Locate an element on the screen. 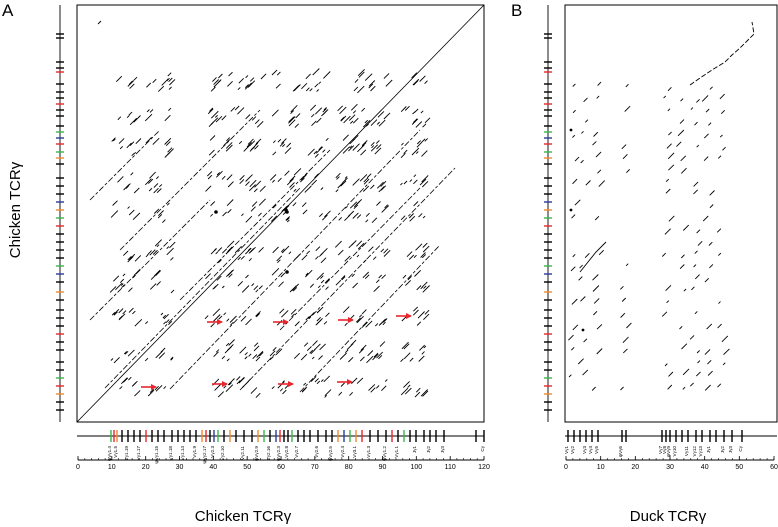 The image size is (778, 527). gene-label: Vγ1.9 is located at coordinates (194, 452).